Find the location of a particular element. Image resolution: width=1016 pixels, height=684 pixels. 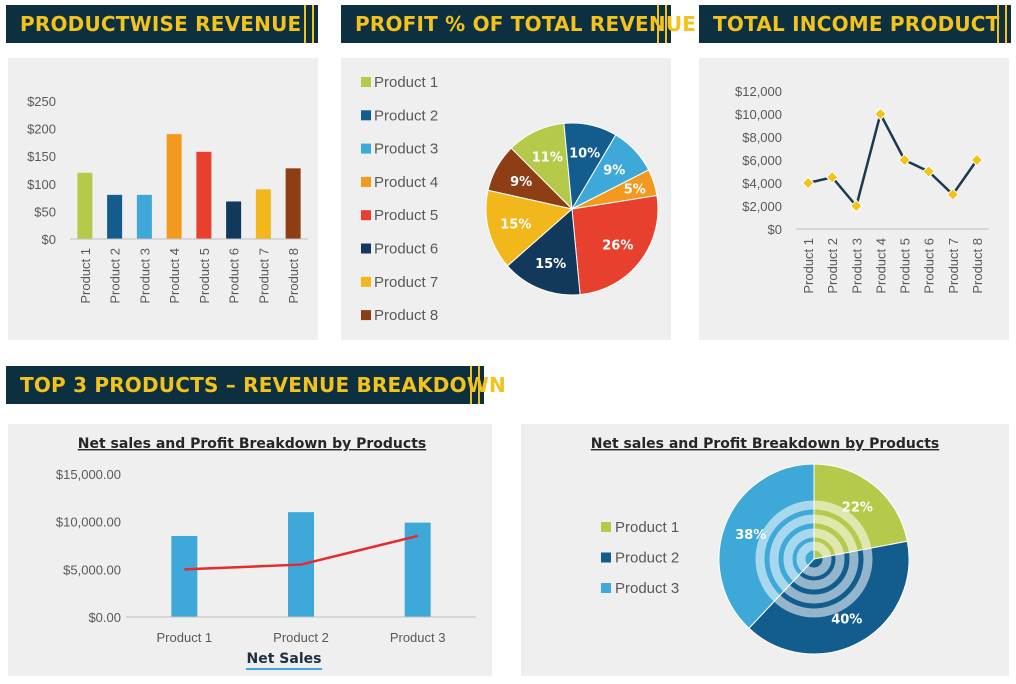

header-title: TOTAL INCOME PRODUCT is located at coordinates (856, 24).